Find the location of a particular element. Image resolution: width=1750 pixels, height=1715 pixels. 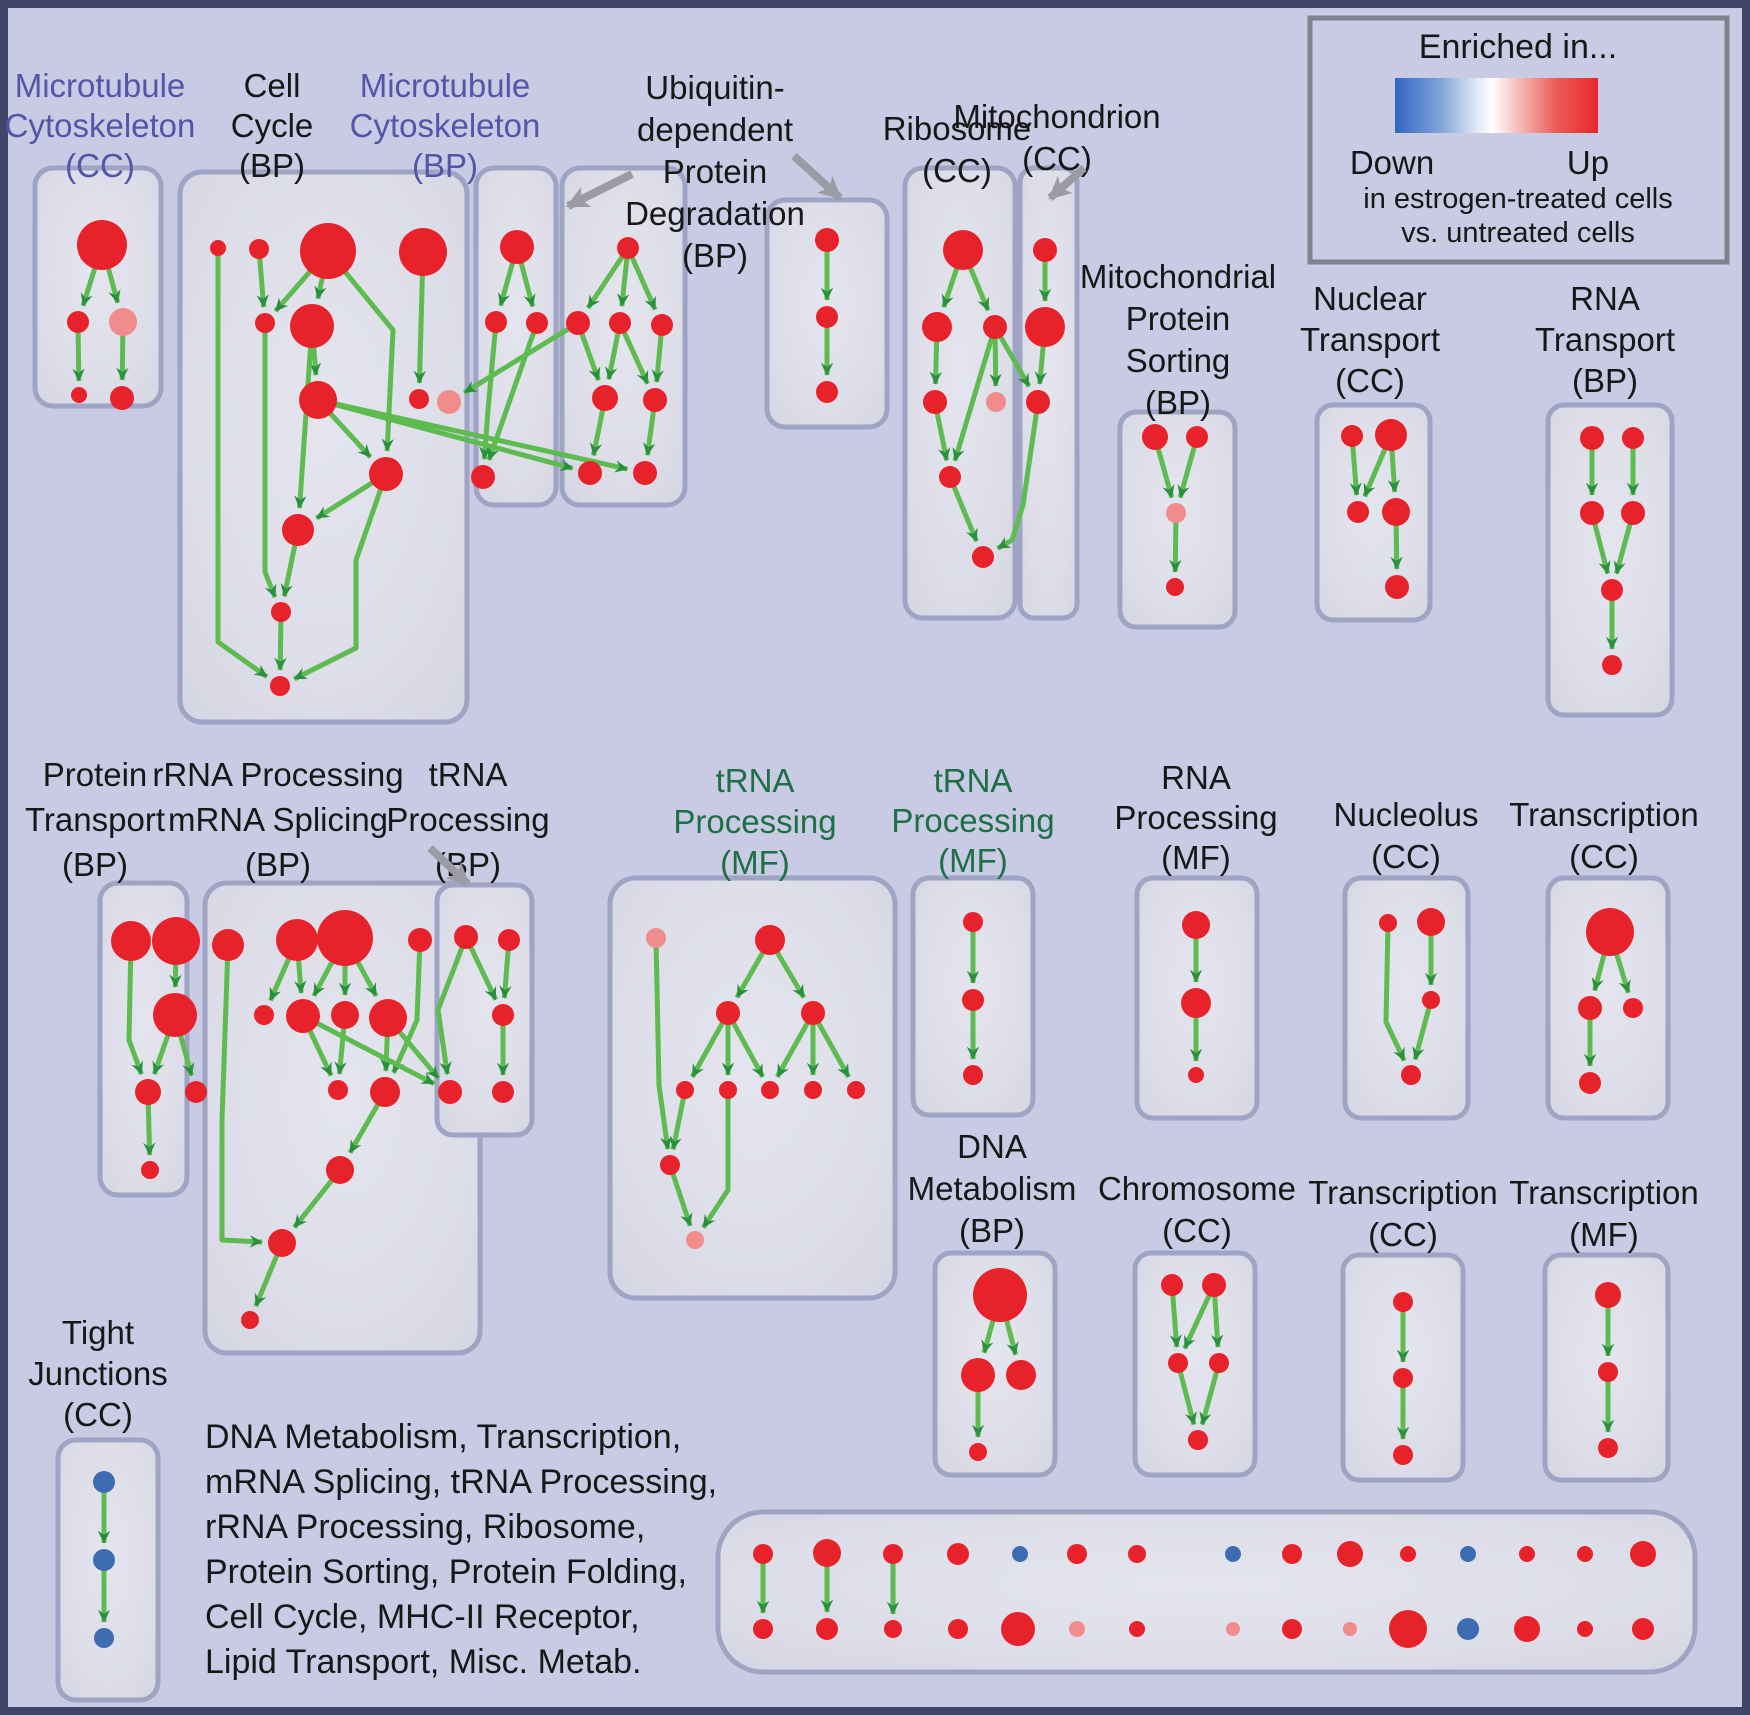

legend-gradient-bar is located at coordinates (1496, 105).